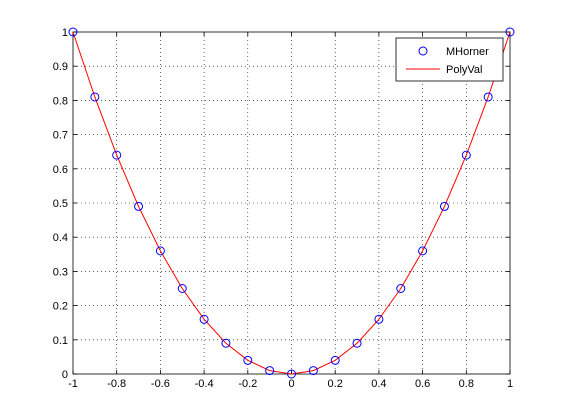 The height and width of the screenshot is (420, 561). What do you see at coordinates (335, 384) in the screenshot?
I see `x-tick-label: 0.2` at bounding box center [335, 384].